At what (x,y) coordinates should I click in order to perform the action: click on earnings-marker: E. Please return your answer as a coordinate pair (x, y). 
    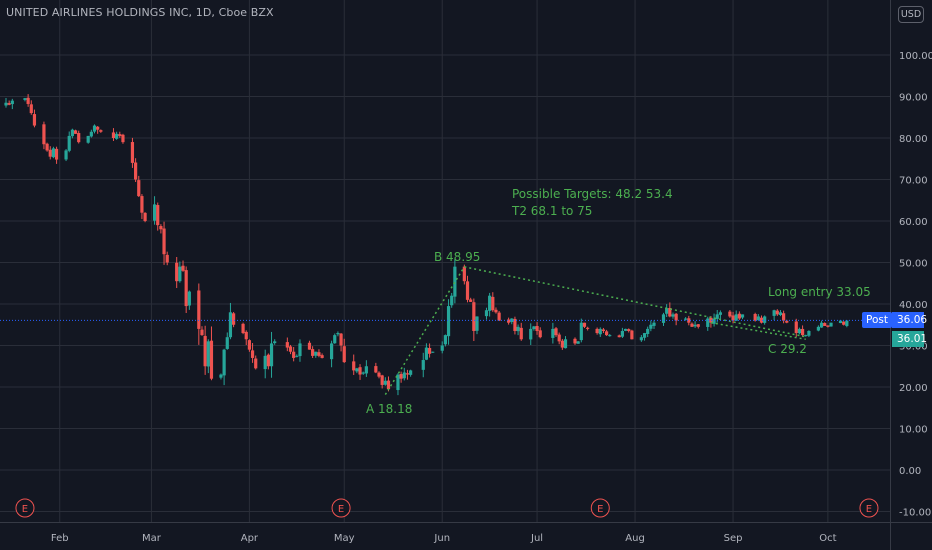
    Looking at the image, I should click on (341, 508).